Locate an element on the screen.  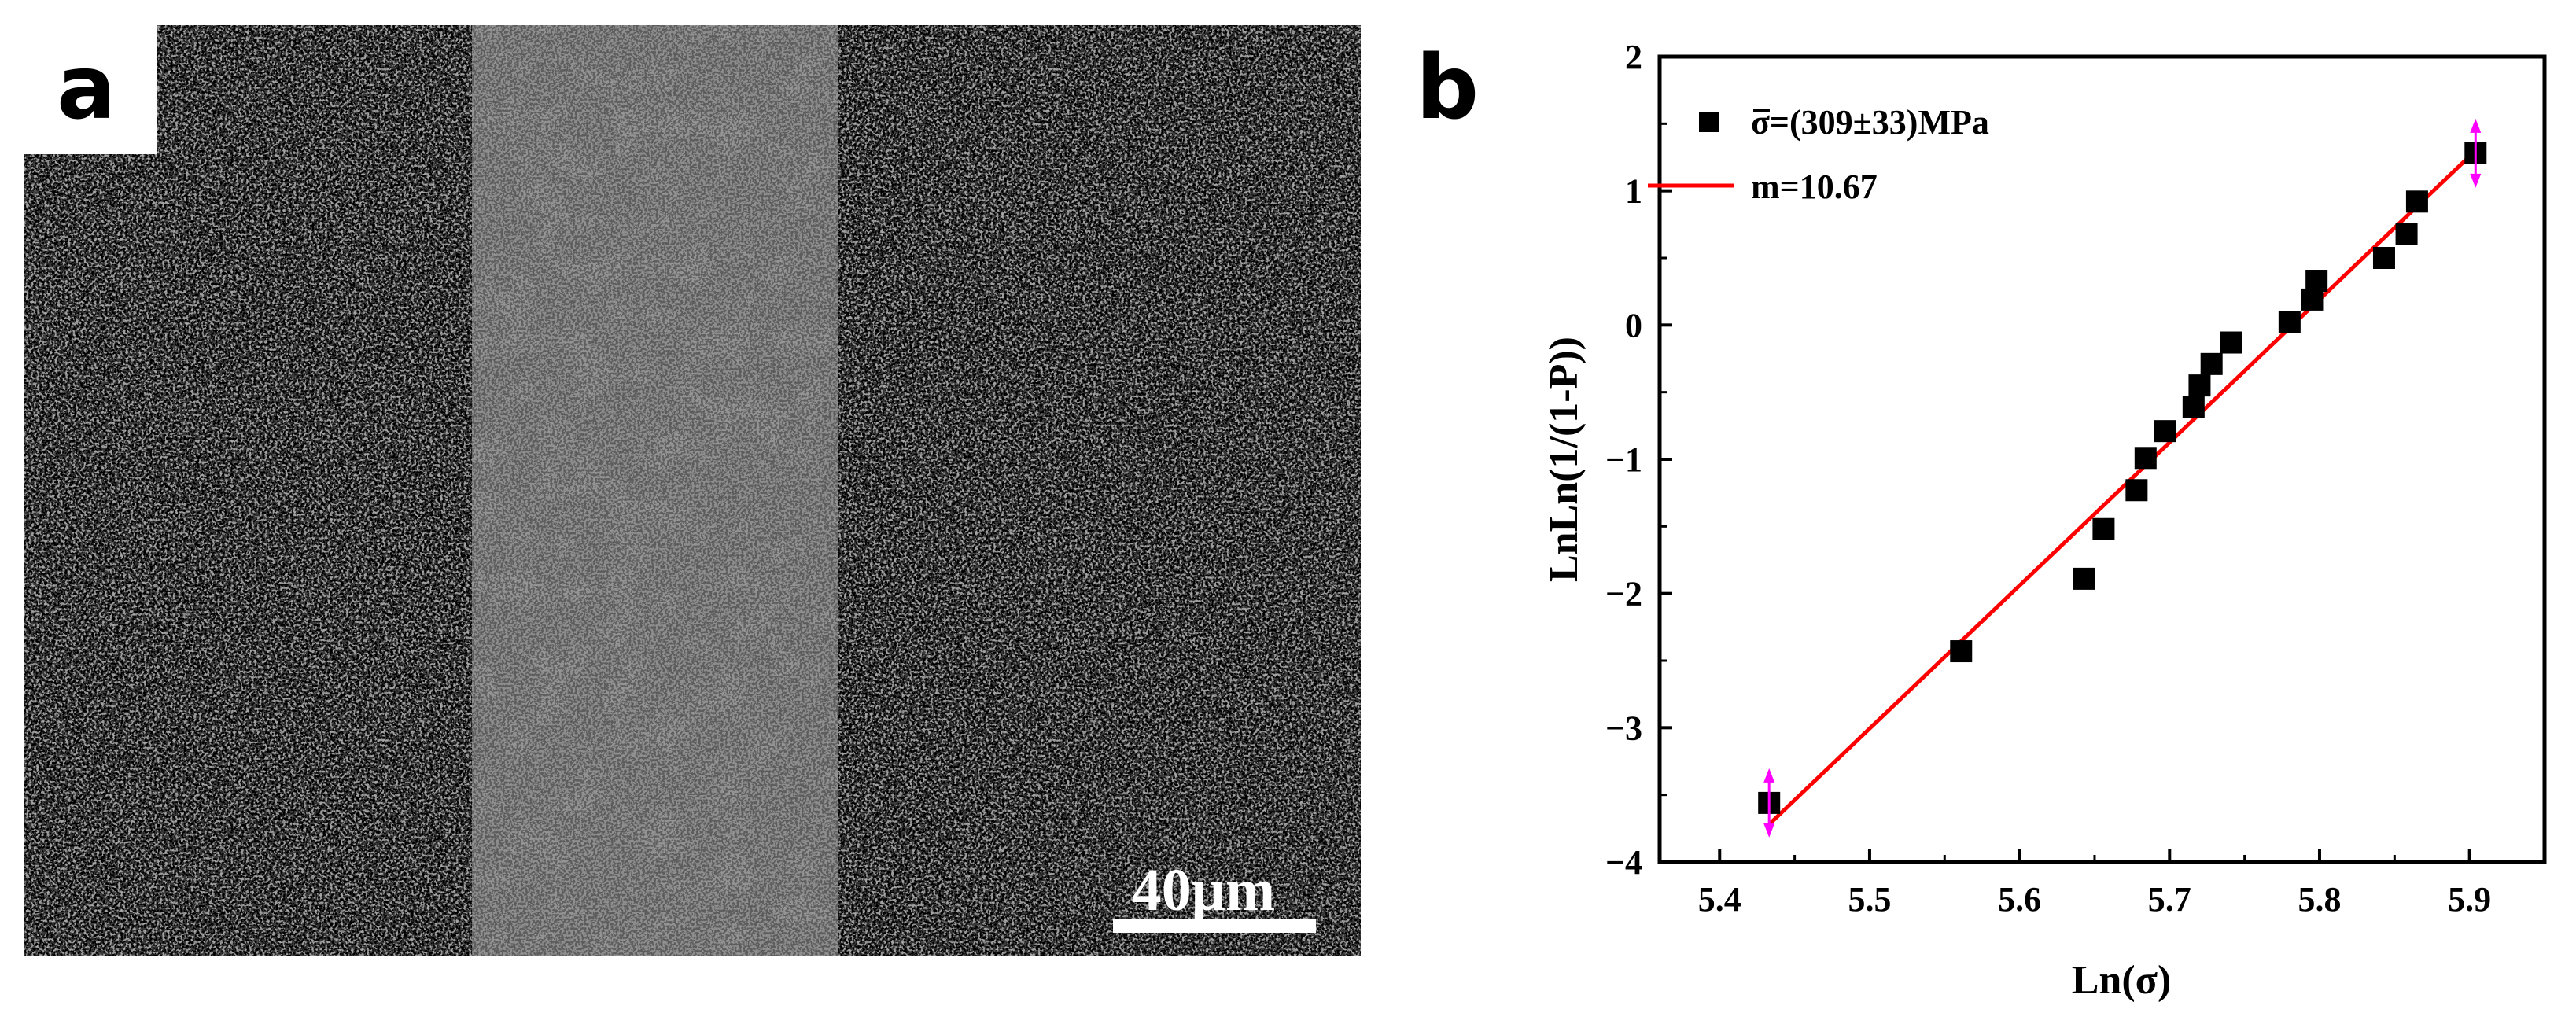
y-axis-title: LnLn(1/(1-P)) is located at coordinates (1564, 459).